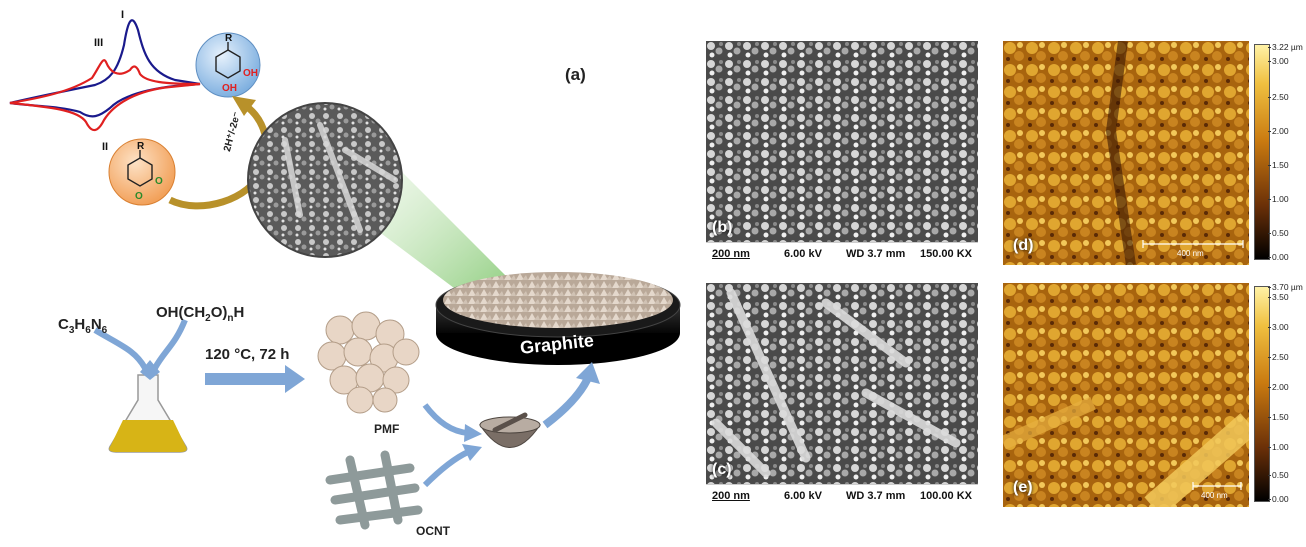  What do you see at coordinates (98, 43) in the screenshot?
I see `cv-peak-label: III` at bounding box center [98, 43].